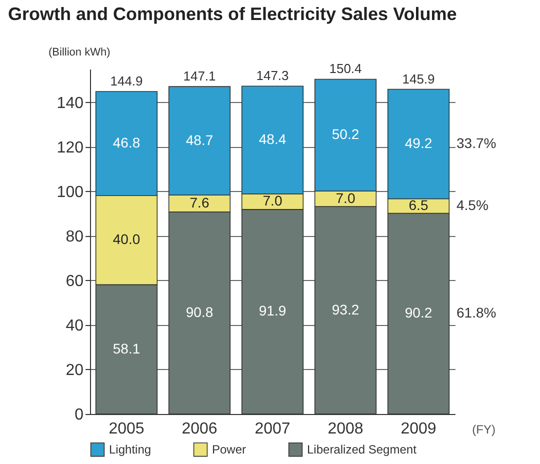  What do you see at coordinates (75, 237) in the screenshot?
I see `y-tick-label: 80` at bounding box center [75, 237].